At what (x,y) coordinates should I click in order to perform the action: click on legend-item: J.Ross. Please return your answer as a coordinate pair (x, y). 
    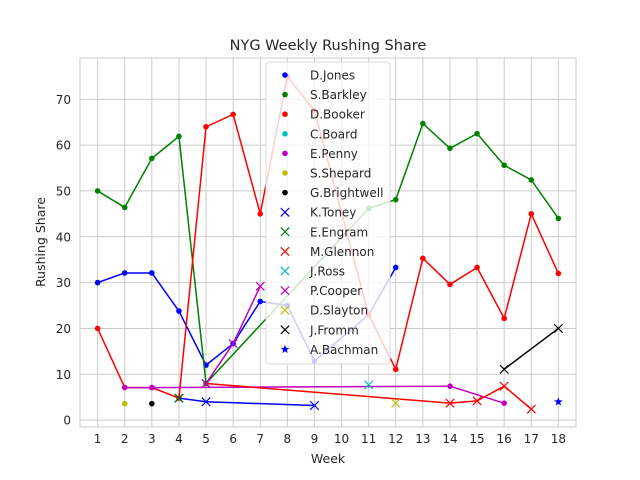
    Looking at the image, I should click on (312, 272).